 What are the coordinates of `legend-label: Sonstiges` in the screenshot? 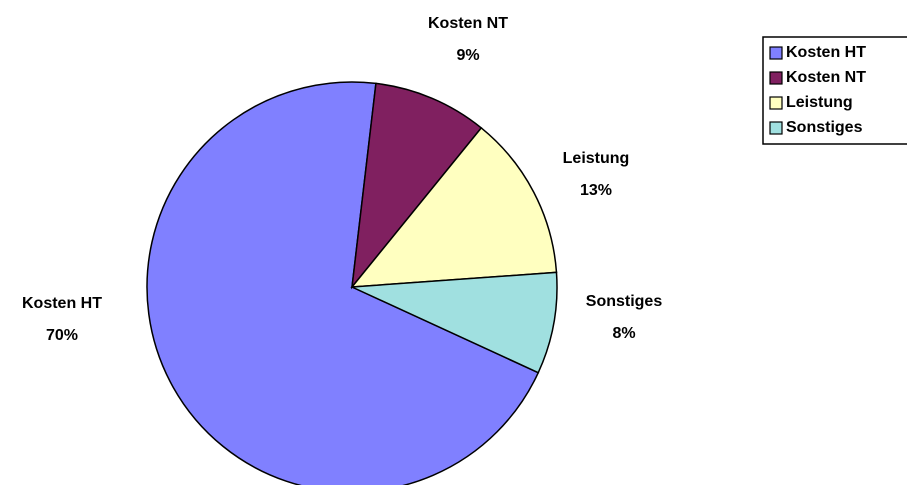 It's located at (824, 127).